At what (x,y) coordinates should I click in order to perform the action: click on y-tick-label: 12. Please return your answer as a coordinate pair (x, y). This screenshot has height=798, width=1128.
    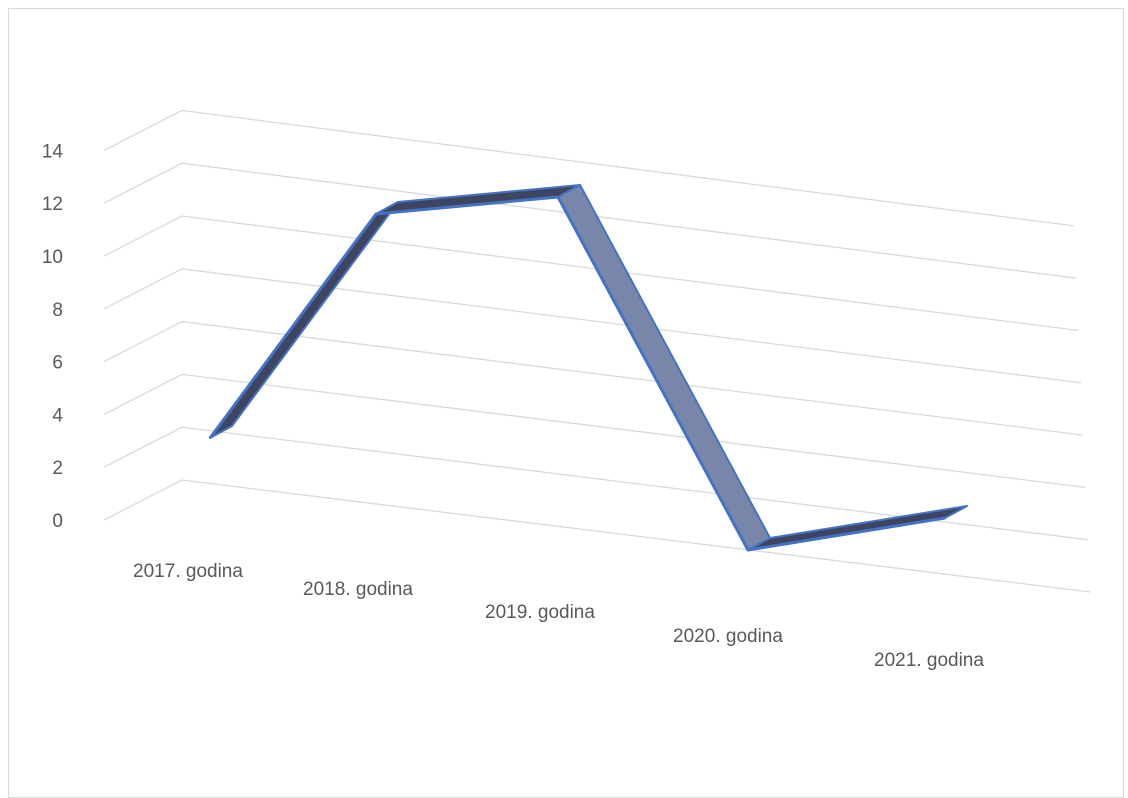
    Looking at the image, I should click on (52, 204).